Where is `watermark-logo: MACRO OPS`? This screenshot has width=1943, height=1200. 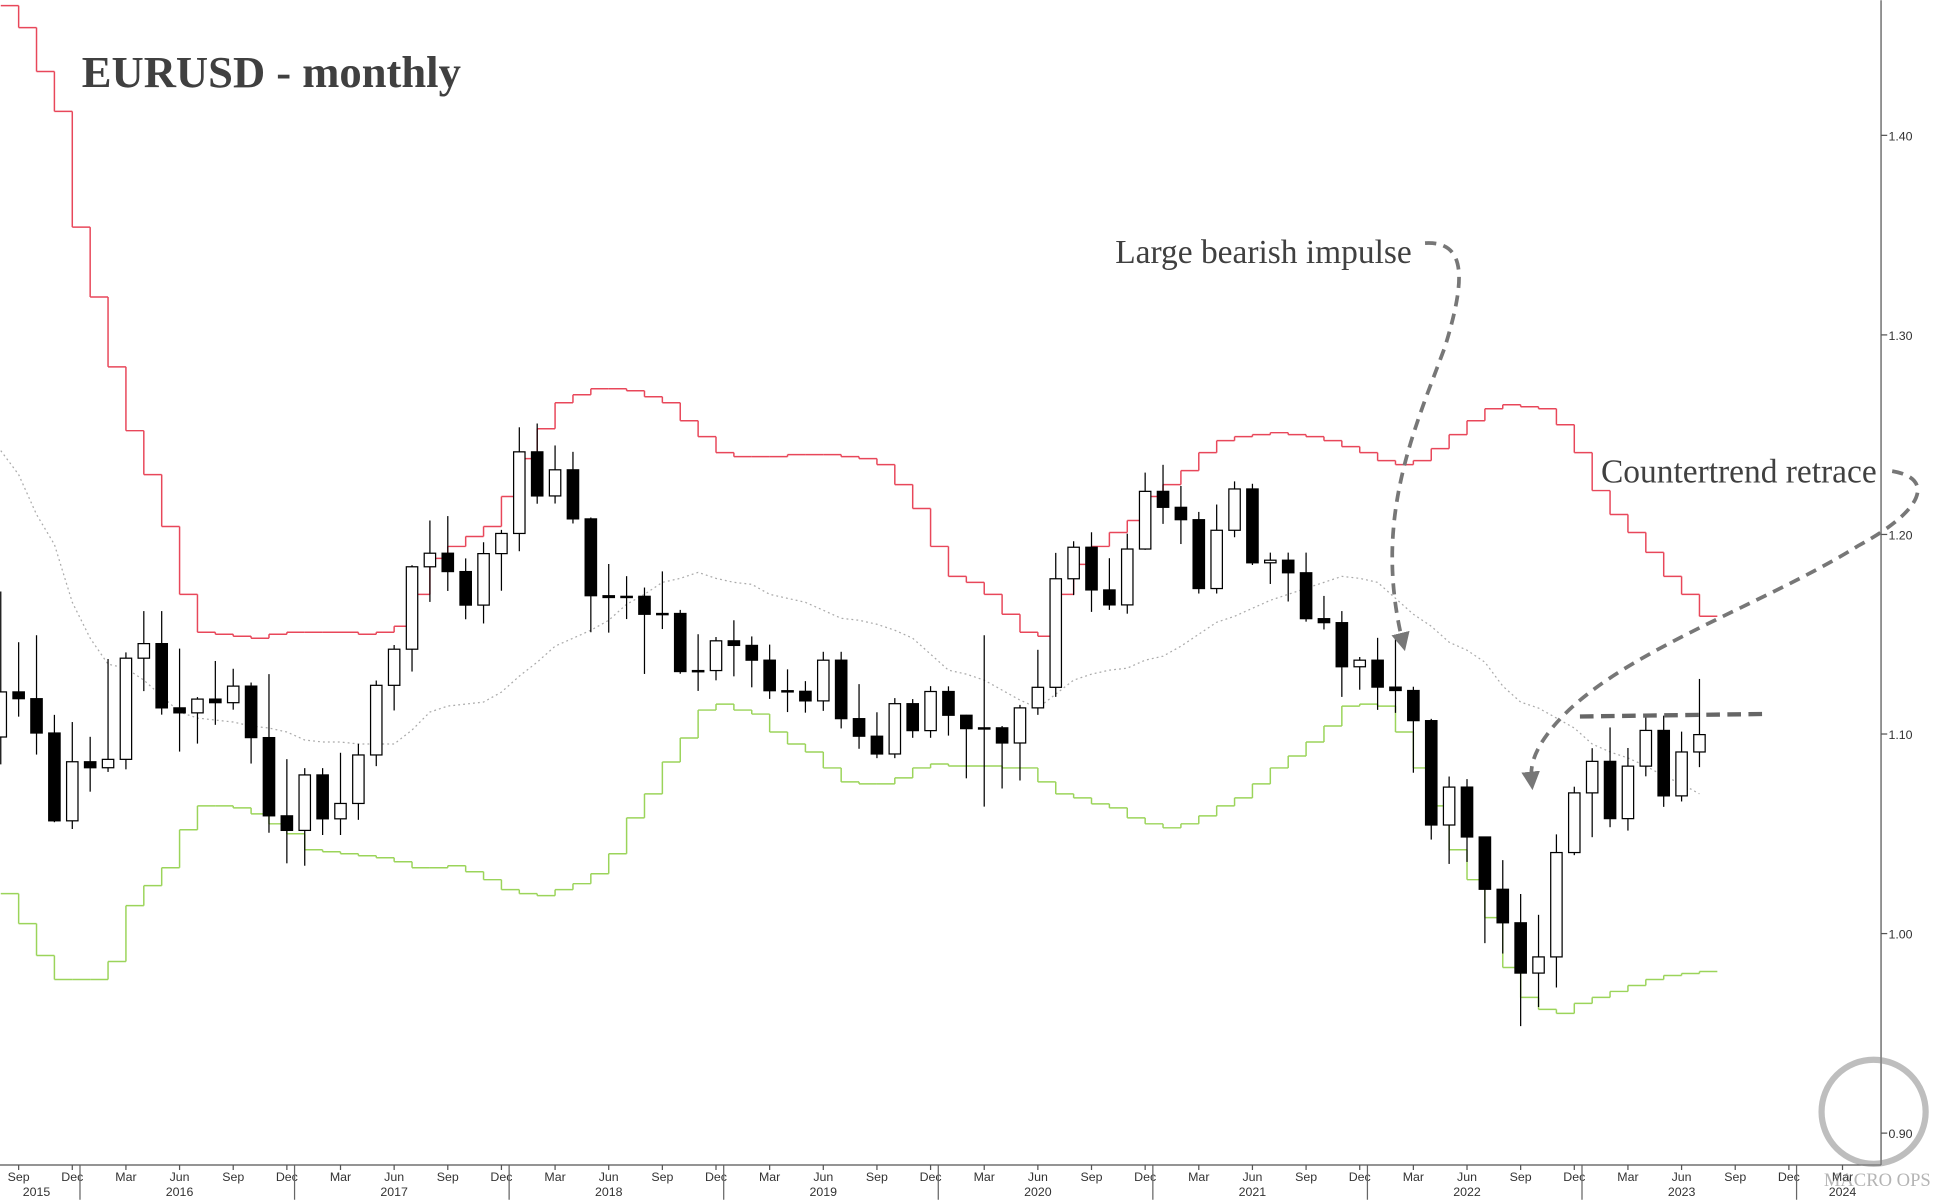 watermark-logo: MACRO OPS is located at coordinates (1874, 1123).